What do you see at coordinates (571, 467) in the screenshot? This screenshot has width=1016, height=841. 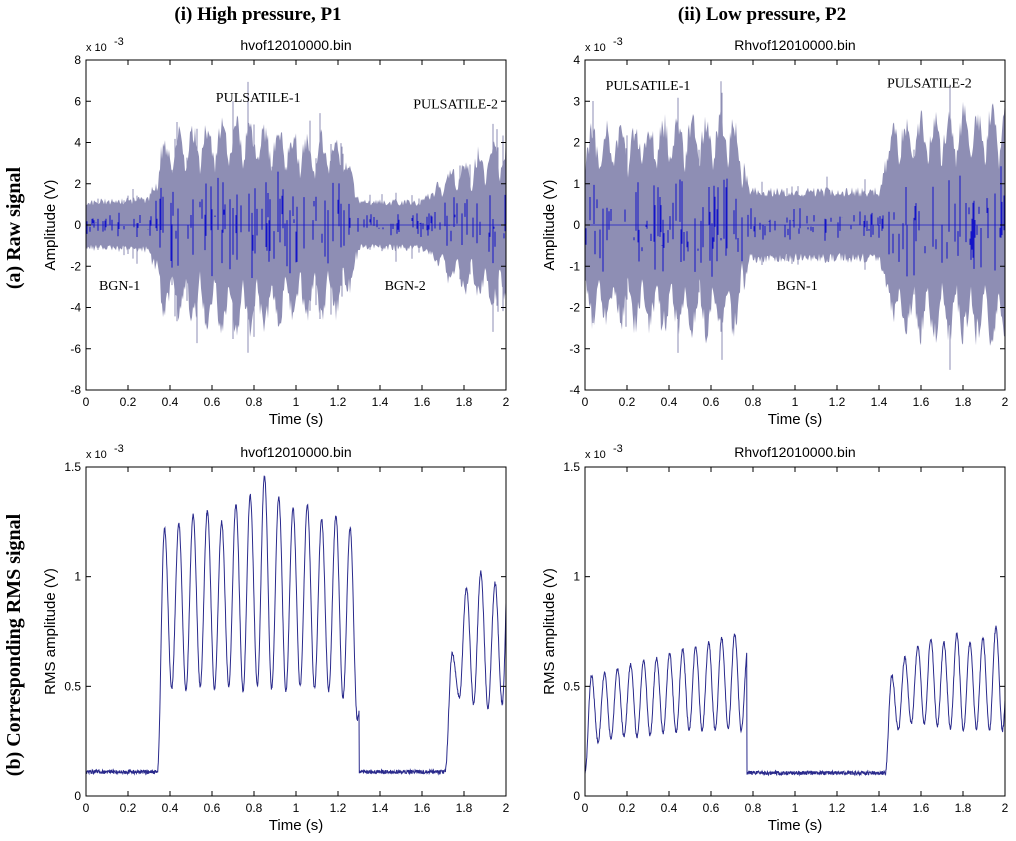 I see `y-tick-label: 1.5` at bounding box center [571, 467].